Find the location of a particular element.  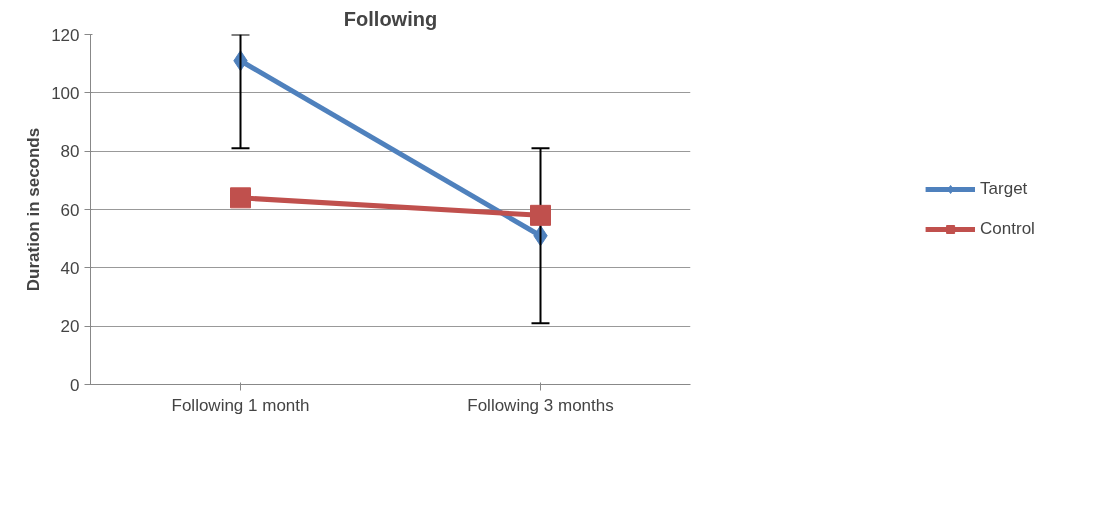

y-tick-label: 80 is located at coordinates (70, 152).